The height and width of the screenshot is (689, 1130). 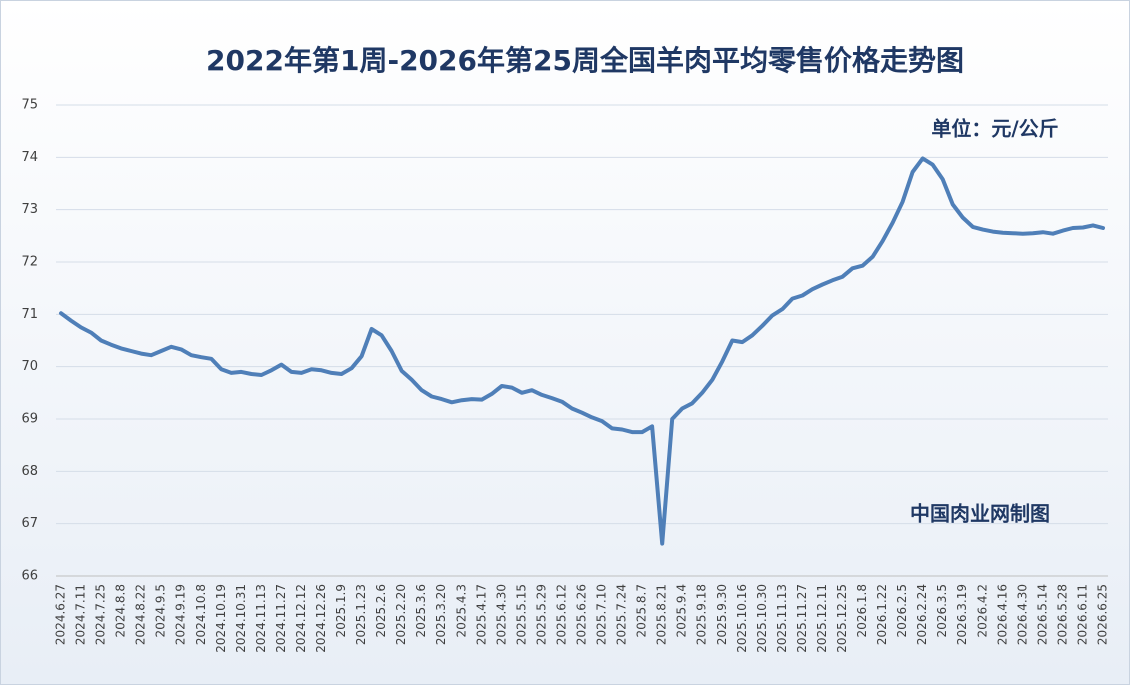 I want to click on x-tick-label: 2025.1.23, so click(x=361, y=614).